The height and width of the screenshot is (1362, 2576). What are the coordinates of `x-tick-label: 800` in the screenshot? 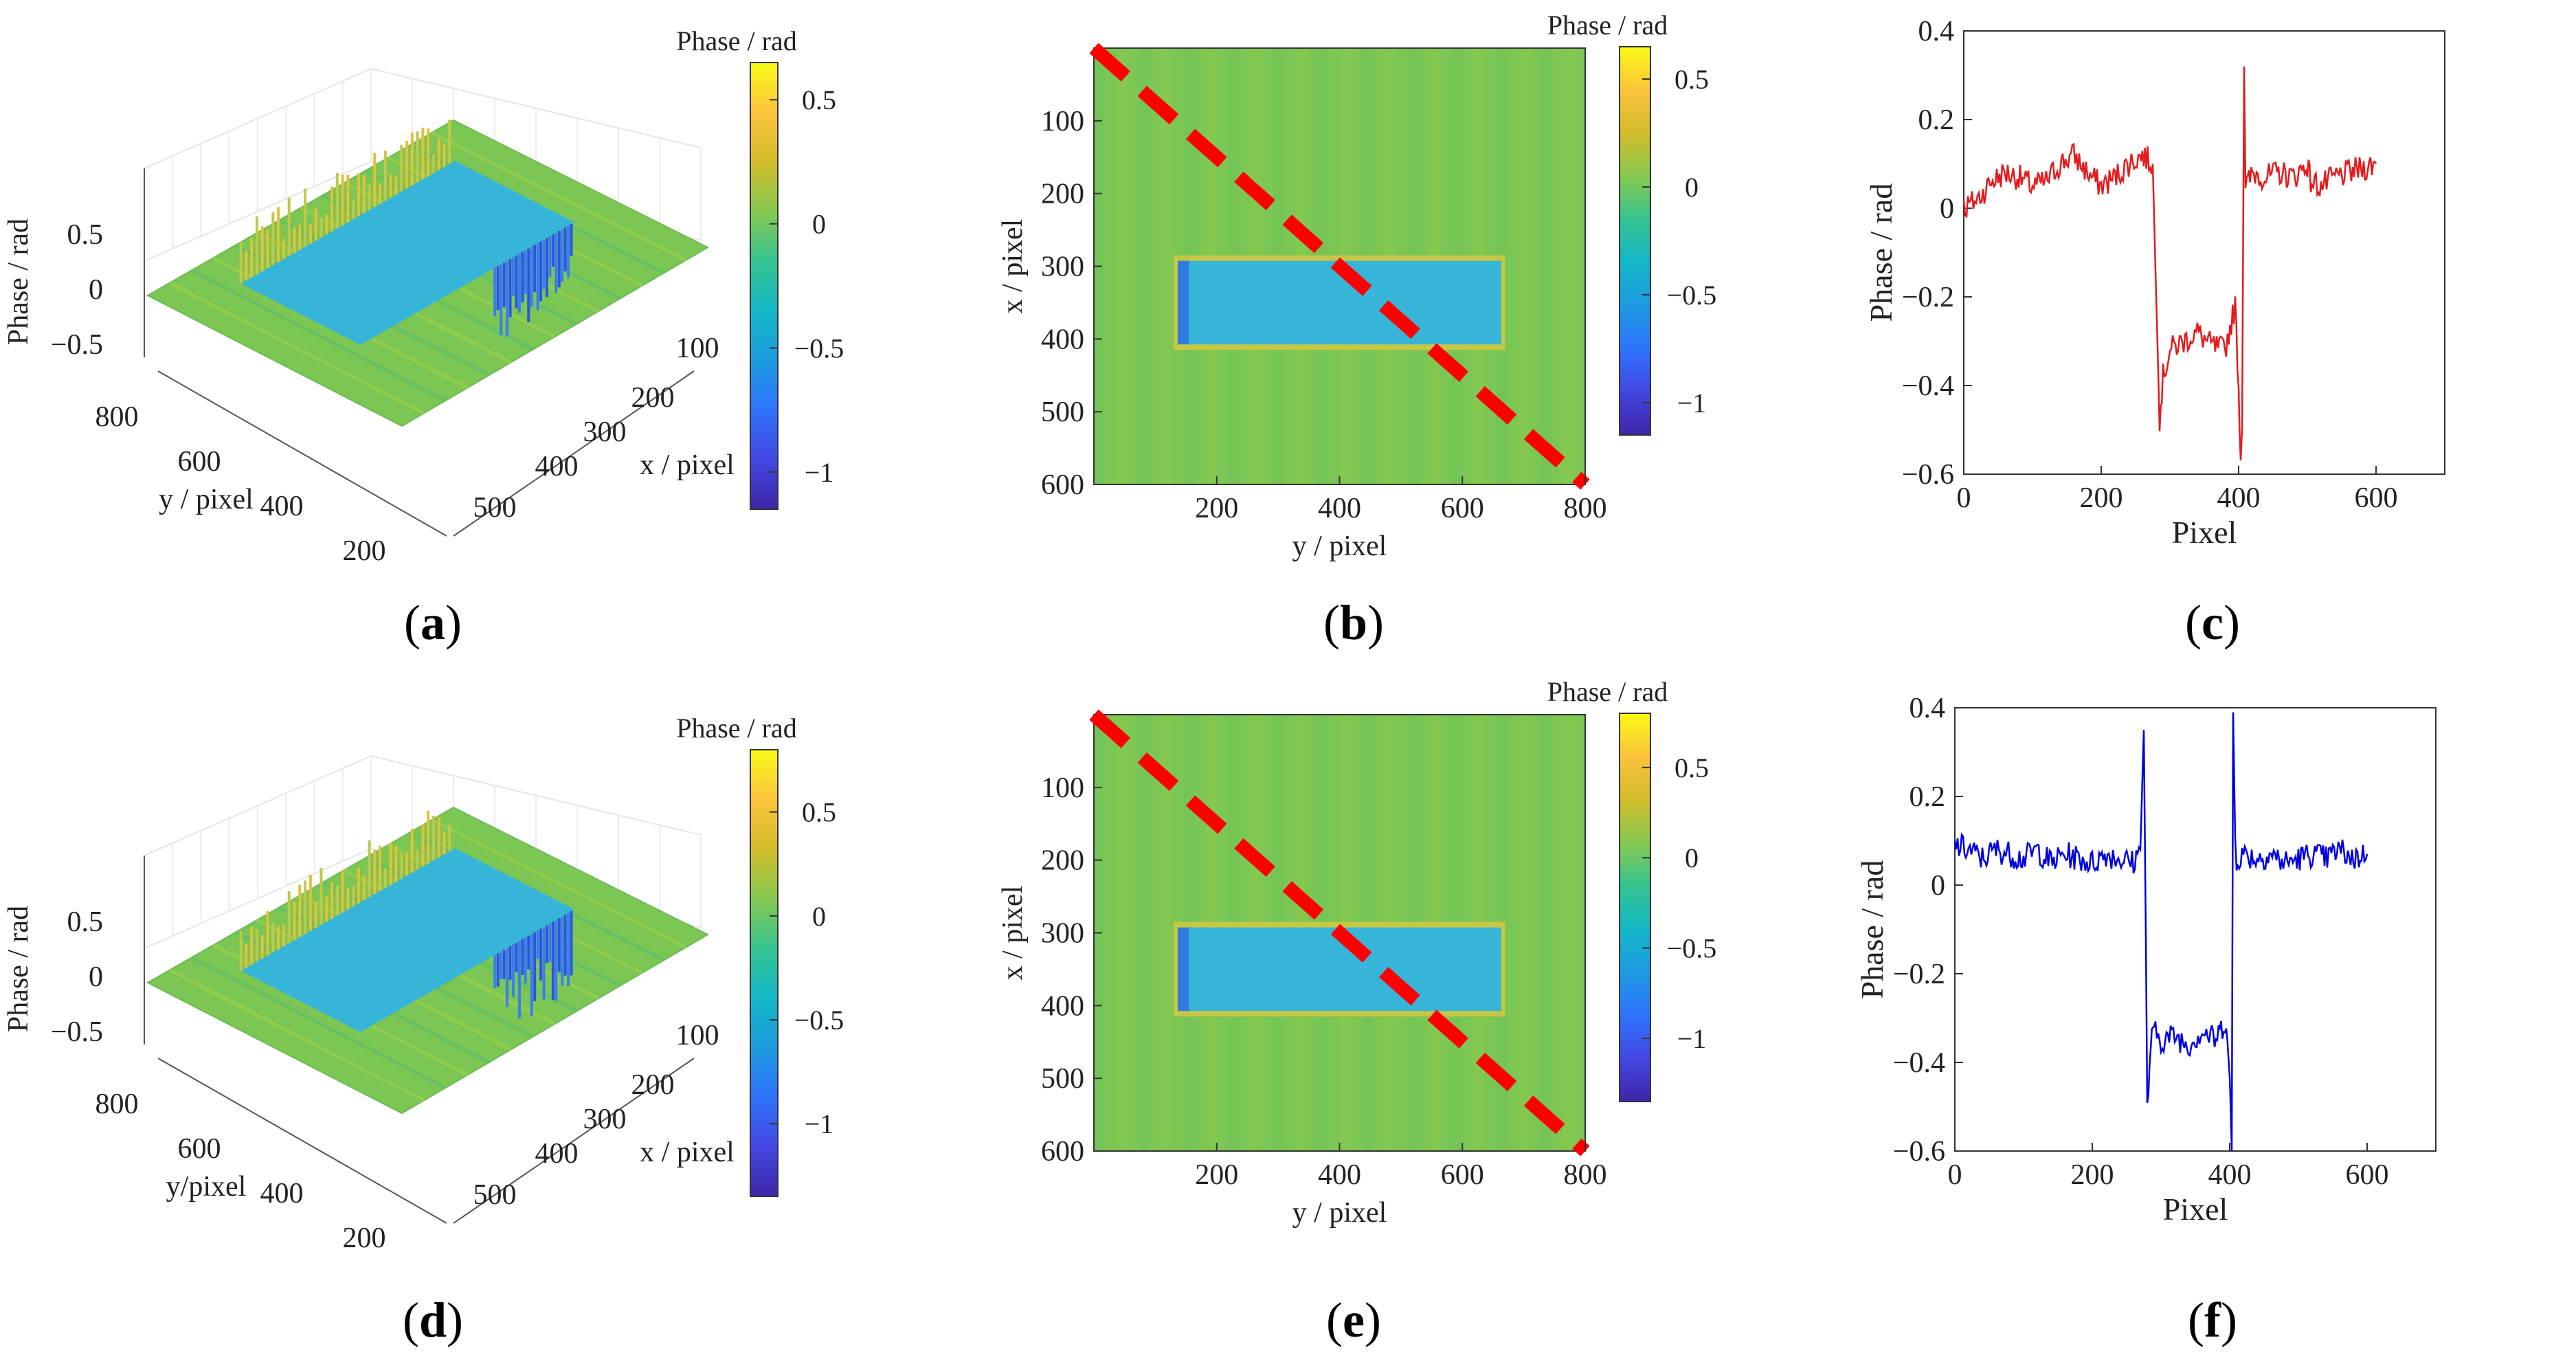 It's located at (1585, 1175).